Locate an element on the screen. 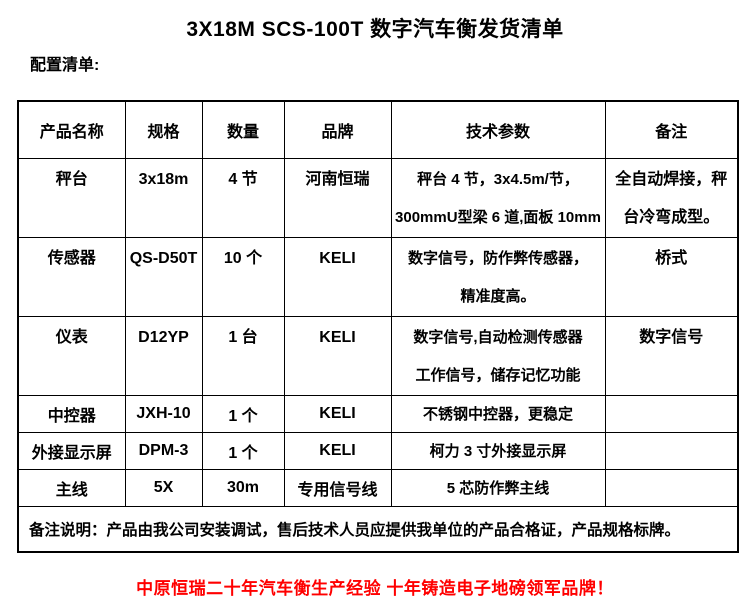 The width and height of the screenshot is (750, 610). cell-brand: 专用信号线 is located at coordinates (337, 487).